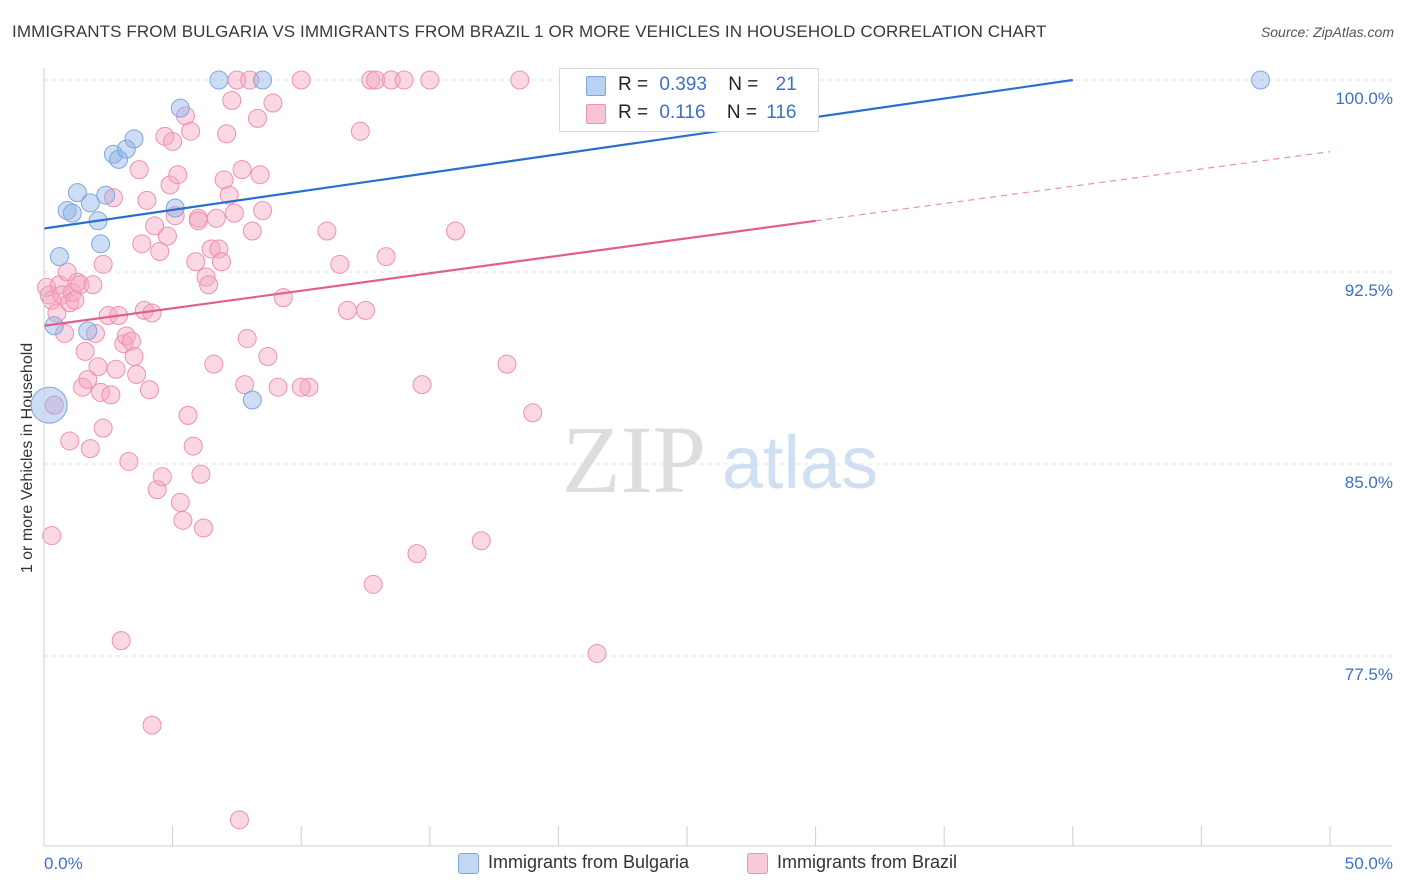 The width and height of the screenshot is (1406, 892). Describe the element at coordinates (1369, 674) in the screenshot. I see `y-tick-label: 77.5%` at that location.